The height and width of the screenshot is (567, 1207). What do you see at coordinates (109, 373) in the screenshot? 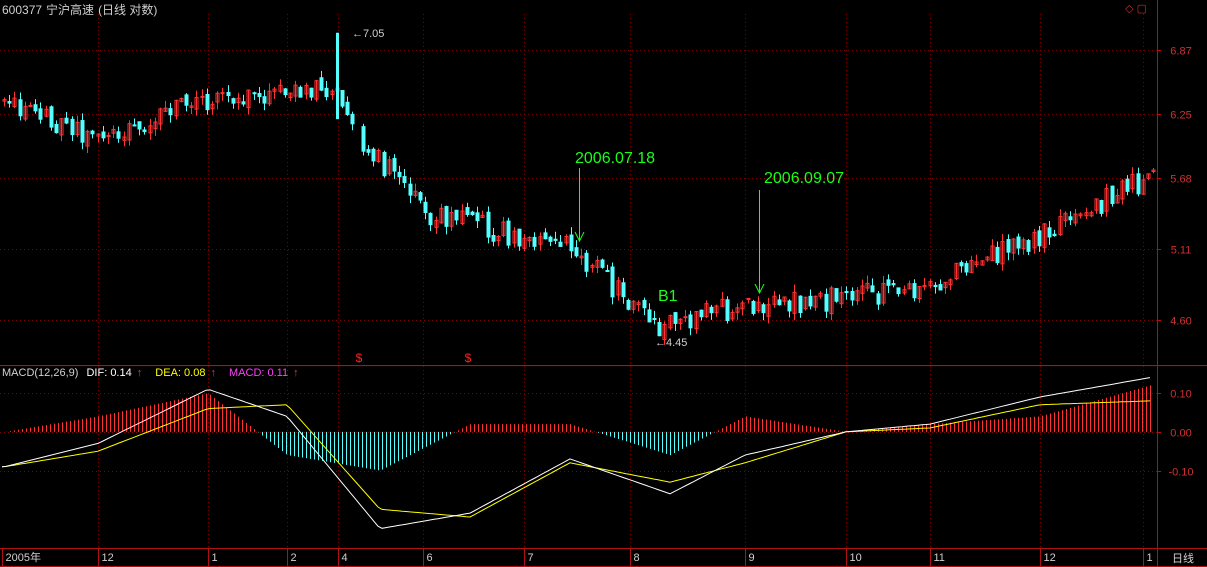
I see `dif-label: DIF: 0.14` at bounding box center [109, 373].